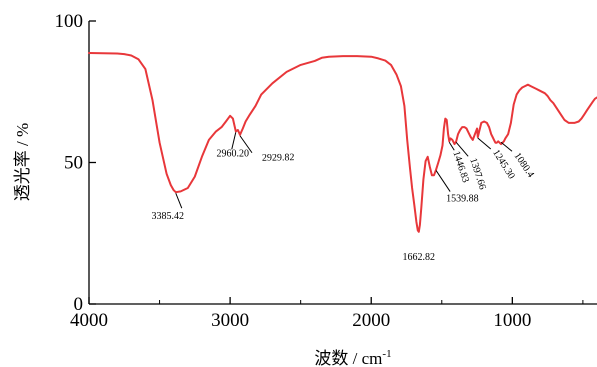  I want to click on x-tick-label: 4000, so click(89, 320).